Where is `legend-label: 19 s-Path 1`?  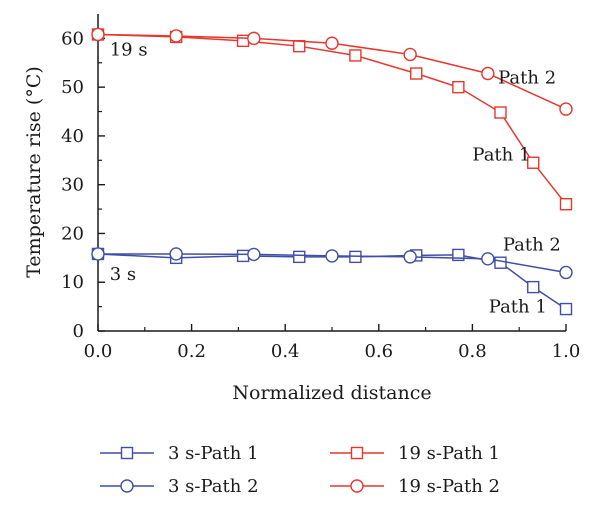
legend-label: 19 s-Path 1 is located at coordinates (449, 453).